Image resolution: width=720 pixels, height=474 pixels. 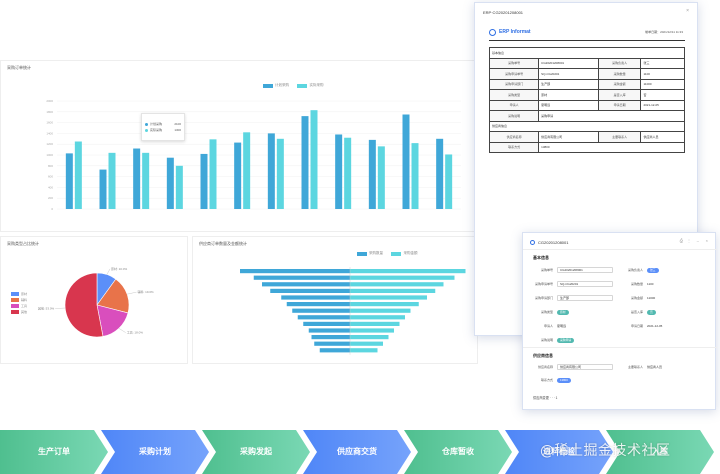 I want to click on cell-label: 主要联系人, so click(x=619, y=137).